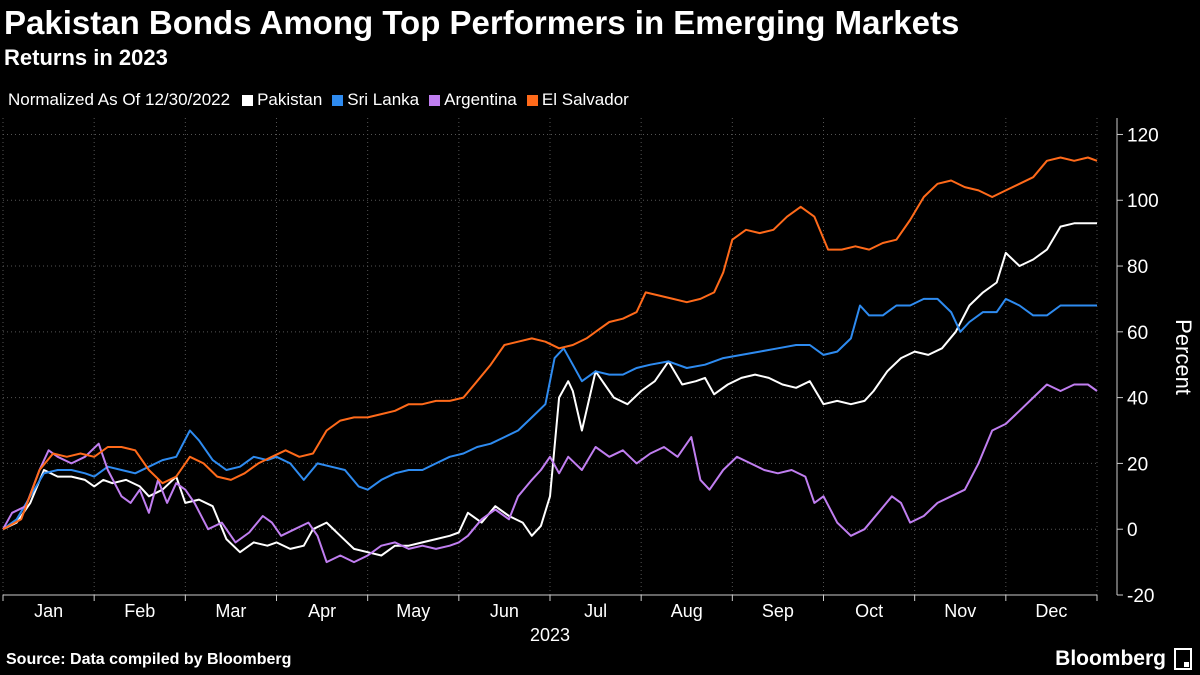  I want to click on x-tick-label: Mar, so click(230, 611).